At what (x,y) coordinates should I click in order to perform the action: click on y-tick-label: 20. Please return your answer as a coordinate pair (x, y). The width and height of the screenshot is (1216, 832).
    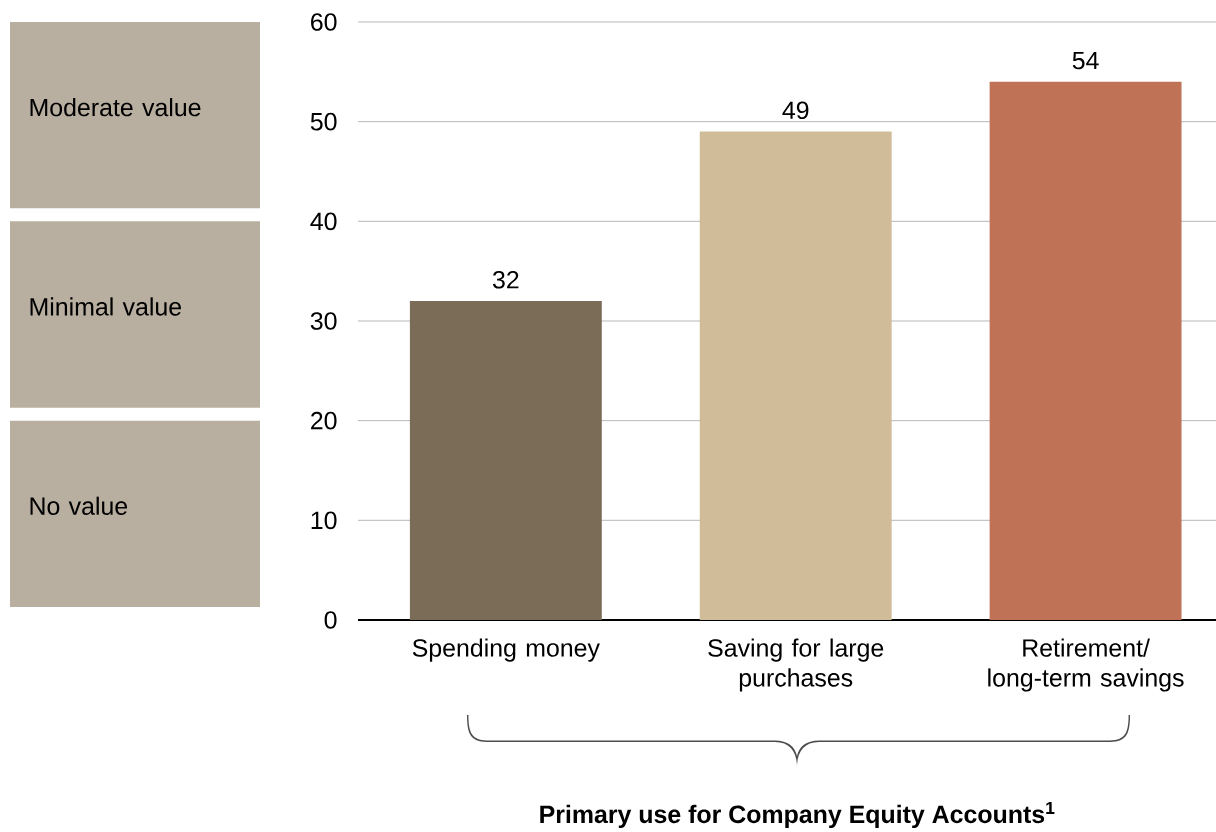
    Looking at the image, I should click on (324, 420).